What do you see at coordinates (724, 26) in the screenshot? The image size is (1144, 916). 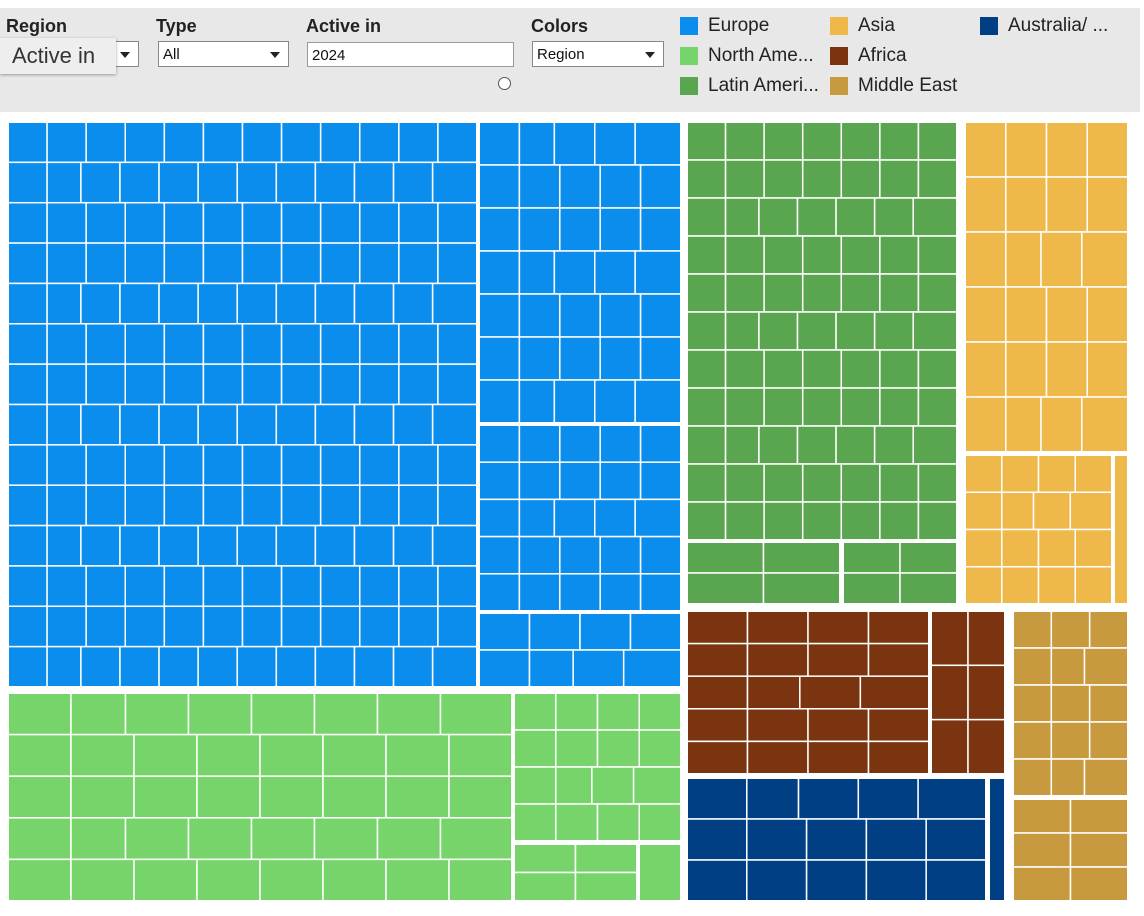 I see `legend-item: Europe` at bounding box center [724, 26].